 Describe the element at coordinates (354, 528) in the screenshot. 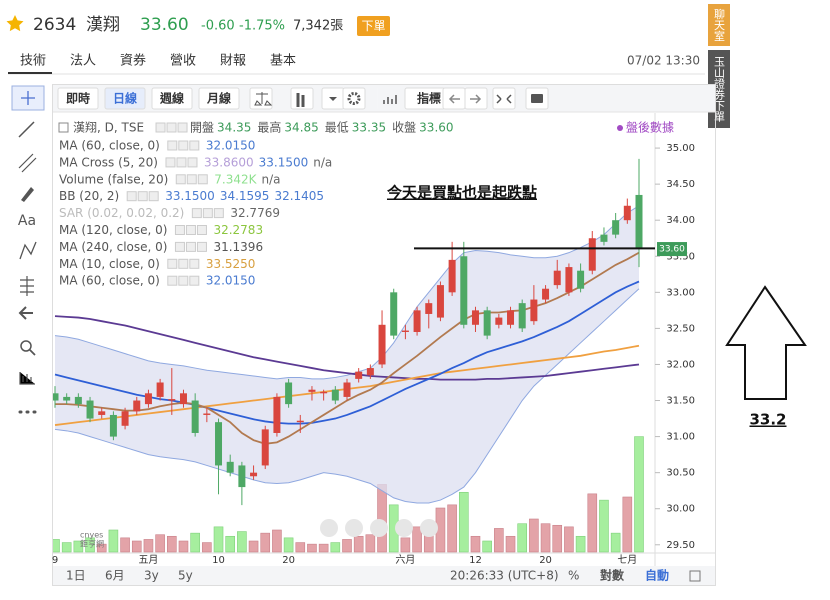

I see `nav-zoom-out` at that location.